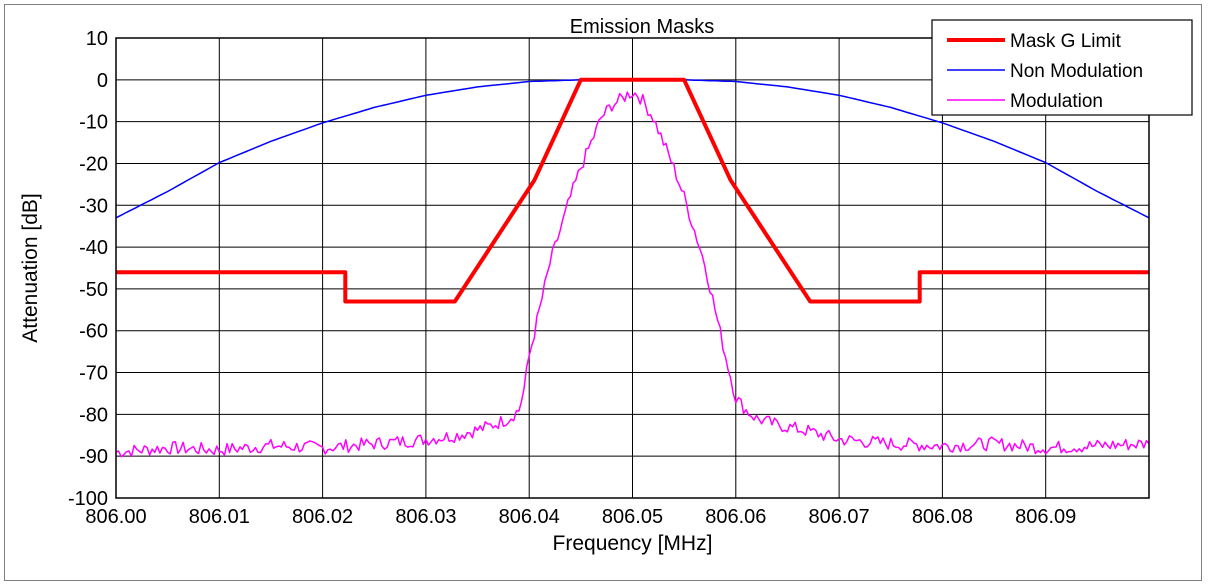  I want to click on x-axis-label: Frequency [MHz], so click(633, 543).